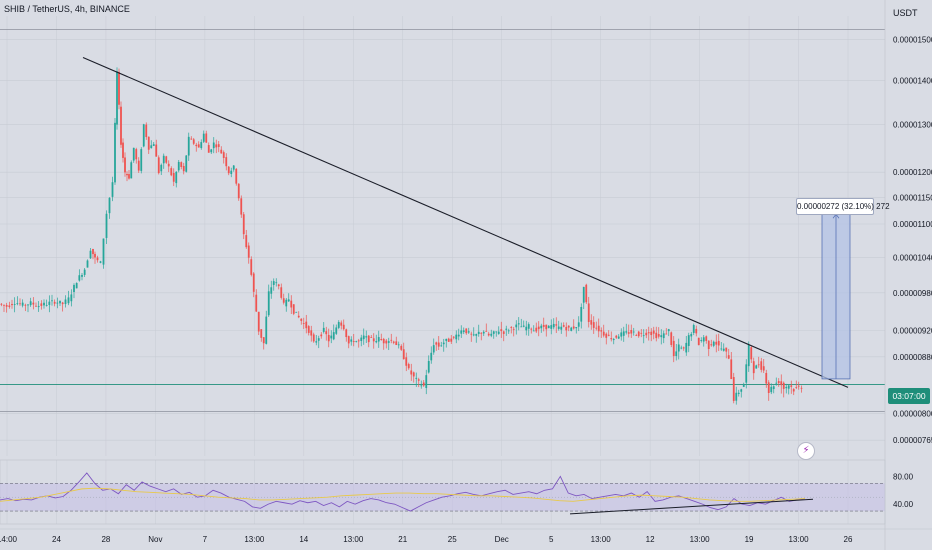 This screenshot has width=932, height=550. What do you see at coordinates (836, 296) in the screenshot?
I see `measure-tool` at bounding box center [836, 296].